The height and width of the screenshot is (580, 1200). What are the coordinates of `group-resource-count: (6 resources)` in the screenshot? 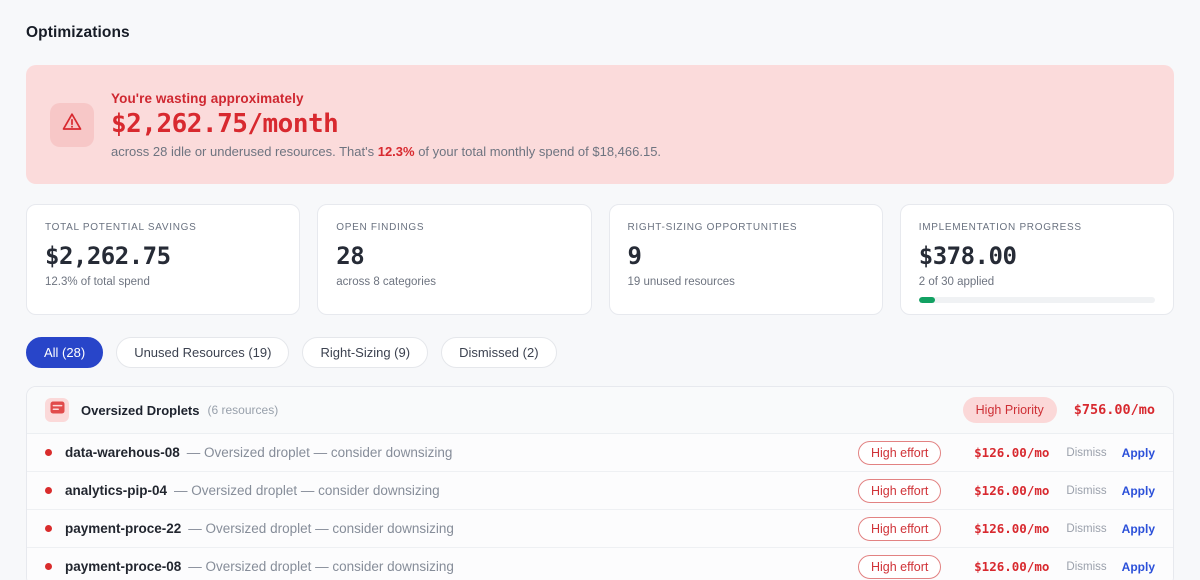 It's located at (243, 410).